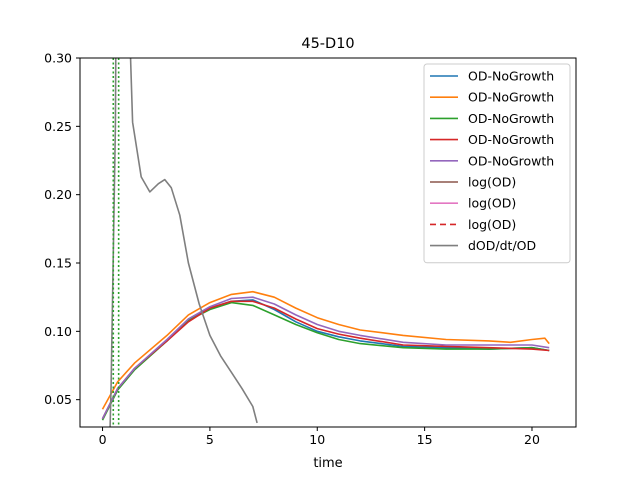 Image resolution: width=640 pixels, height=484 pixels. What do you see at coordinates (58, 58) in the screenshot?
I see `y-tick-label: 0.30` at bounding box center [58, 58].